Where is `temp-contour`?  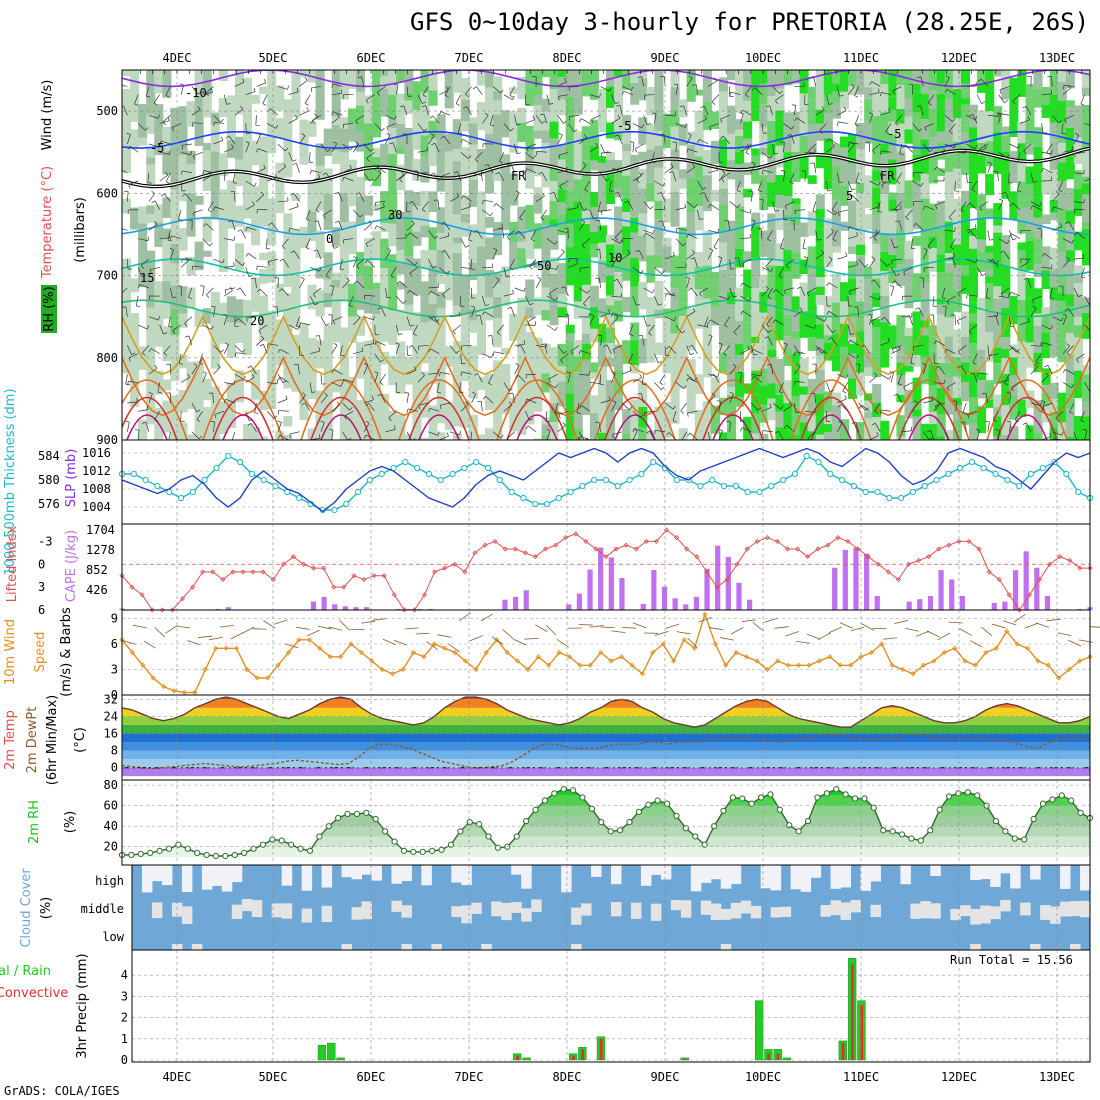 temp-contour is located at coordinates (606, 139).